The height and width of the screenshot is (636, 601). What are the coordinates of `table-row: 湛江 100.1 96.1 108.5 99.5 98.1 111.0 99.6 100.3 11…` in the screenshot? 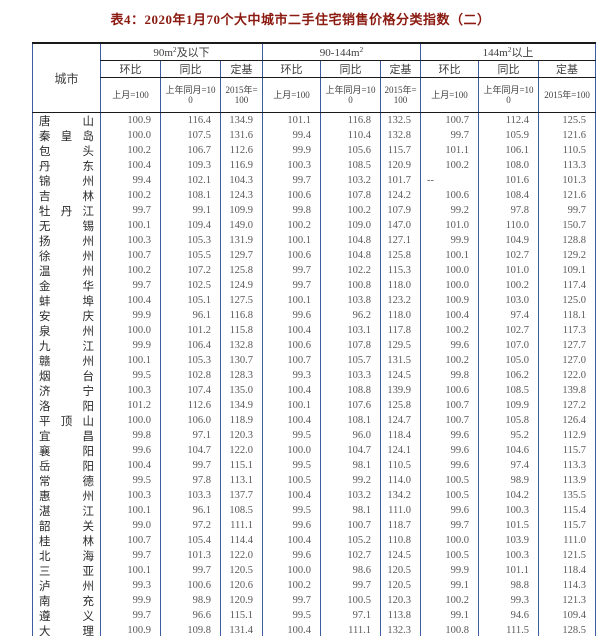 It's located at (314, 510).